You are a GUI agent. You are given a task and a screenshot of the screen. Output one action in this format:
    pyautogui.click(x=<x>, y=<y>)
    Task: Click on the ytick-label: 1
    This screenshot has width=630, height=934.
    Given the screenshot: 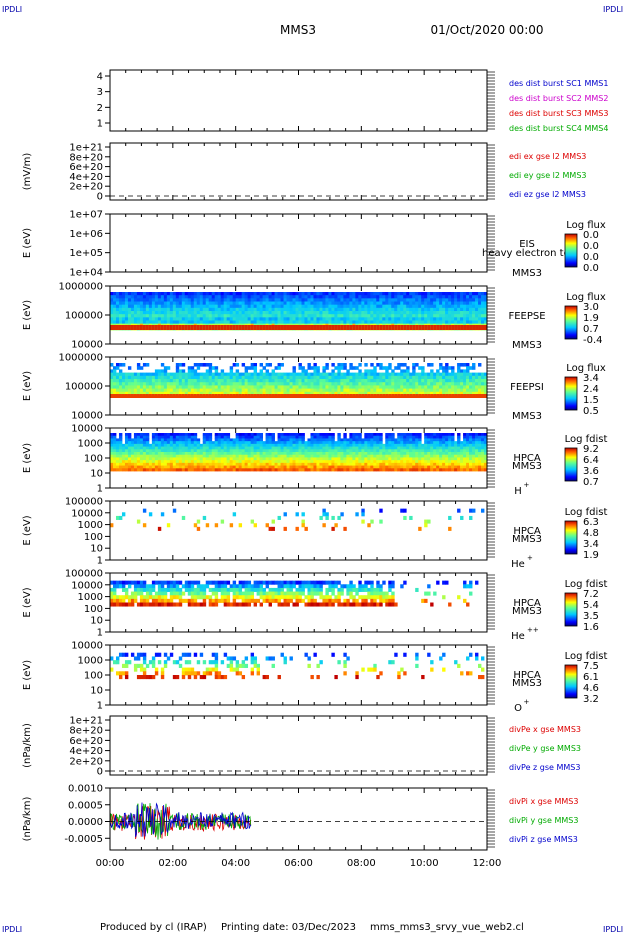 What is the action you would take?
    pyautogui.click(x=100, y=124)
    